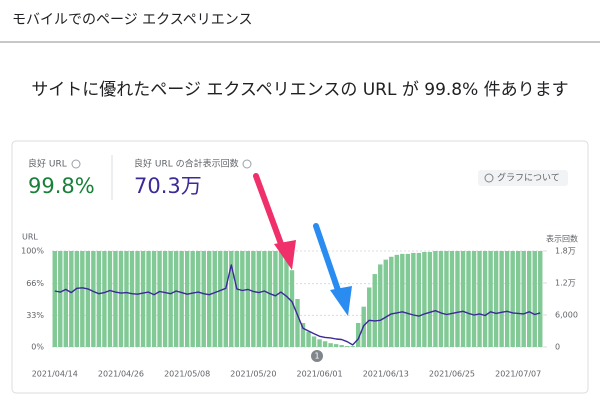  Describe the element at coordinates (253, 374) in the screenshot. I see `x-tick-label: 2021/05/20` at that location.